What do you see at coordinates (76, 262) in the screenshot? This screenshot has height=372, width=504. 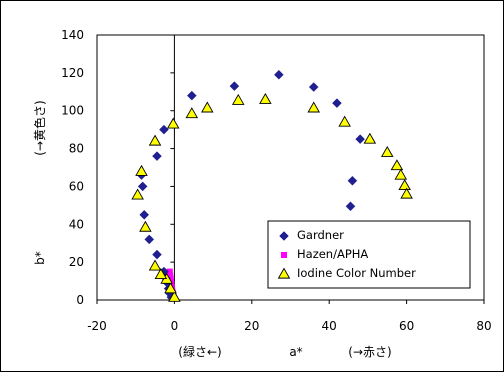 I see `y-tick-label: 20` at bounding box center [76, 262].